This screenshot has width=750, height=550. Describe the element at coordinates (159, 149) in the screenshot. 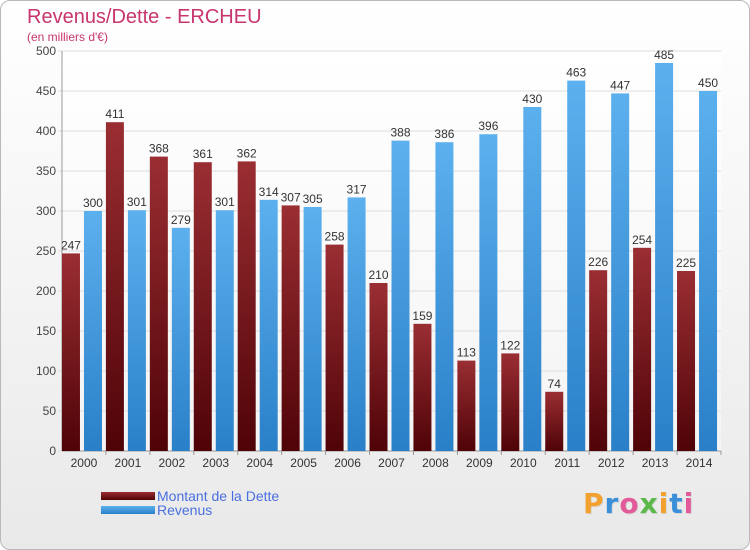

I see `data-label-dette: 368` at that location.